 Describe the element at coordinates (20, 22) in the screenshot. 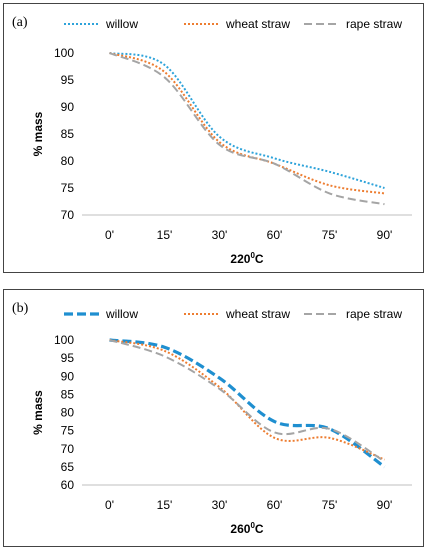

I see `panel-label: (a)` at that location.